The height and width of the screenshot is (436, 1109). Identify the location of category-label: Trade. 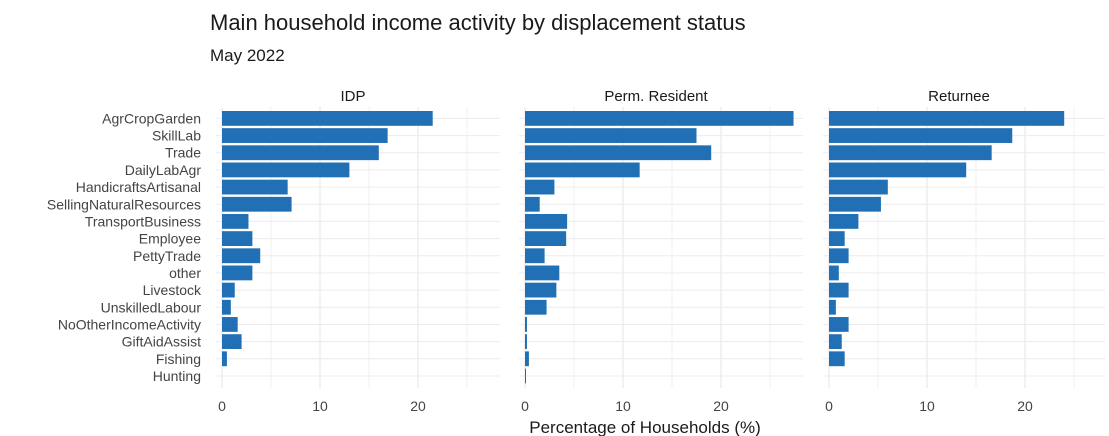
(183, 153).